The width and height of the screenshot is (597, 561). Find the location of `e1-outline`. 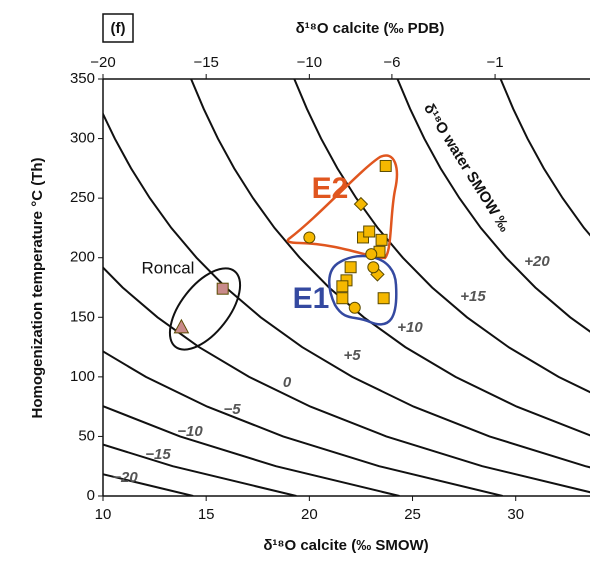

e1-outline is located at coordinates (363, 290).